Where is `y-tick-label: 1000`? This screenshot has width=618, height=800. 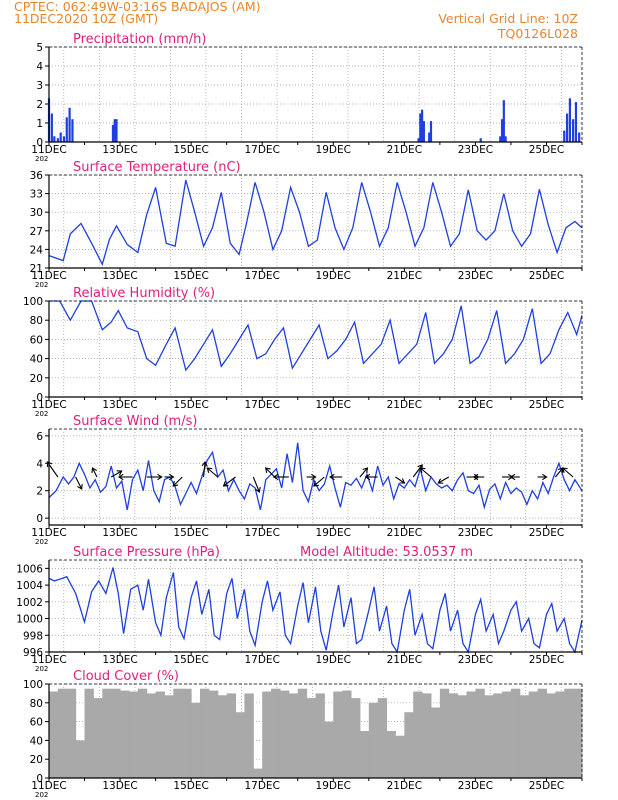
y-tick-label: 1000 is located at coordinates (29, 620).